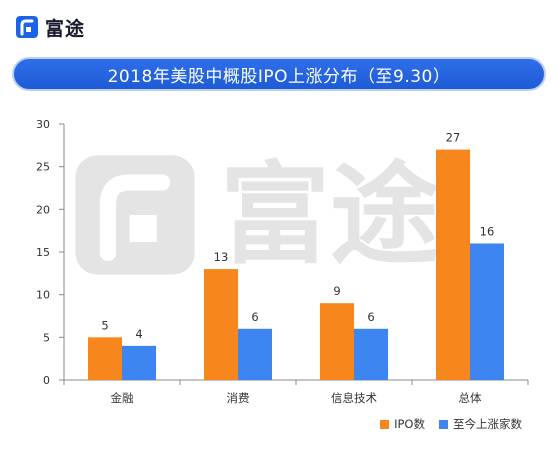 This screenshot has width=558, height=455. I want to click on chart-legend: IPO数 至今上涨家数, so click(444, 424).